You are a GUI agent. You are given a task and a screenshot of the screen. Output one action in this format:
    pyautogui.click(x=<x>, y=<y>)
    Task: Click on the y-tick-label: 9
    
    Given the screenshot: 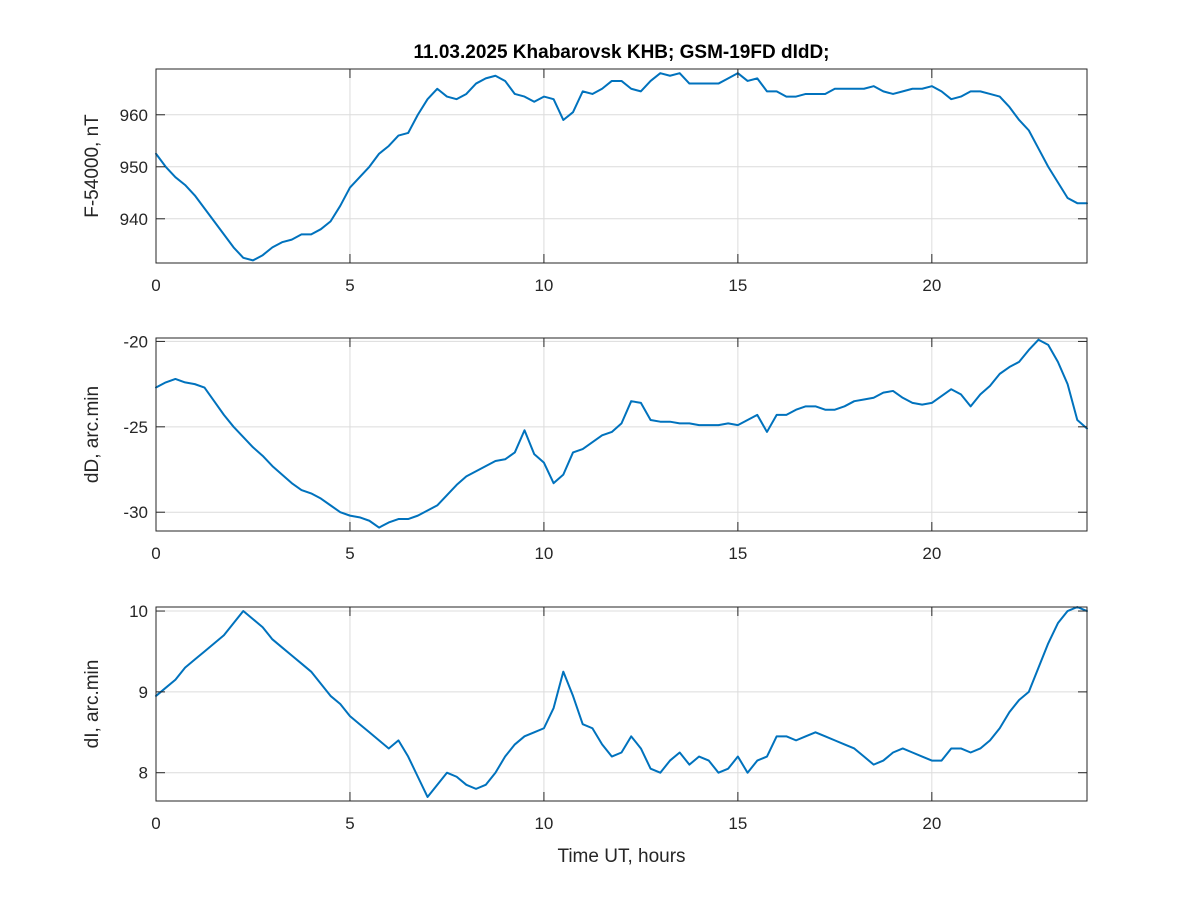 What is the action you would take?
    pyautogui.click(x=143, y=692)
    